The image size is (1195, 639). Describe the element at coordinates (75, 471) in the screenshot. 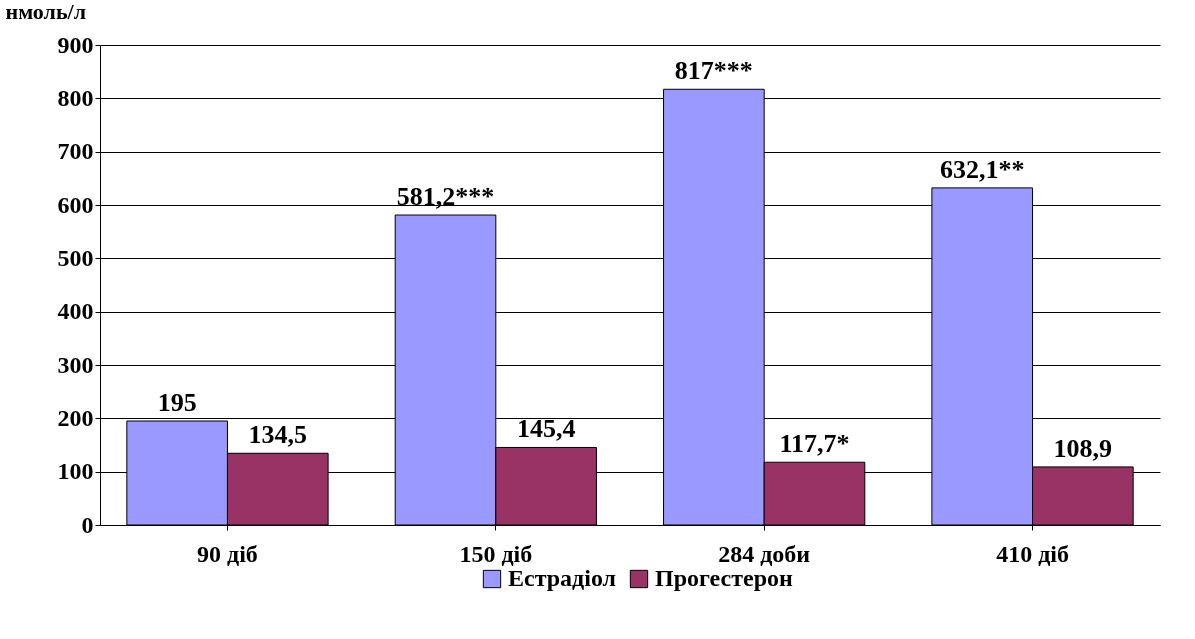

I see `y-tick-label: 100` at that location.